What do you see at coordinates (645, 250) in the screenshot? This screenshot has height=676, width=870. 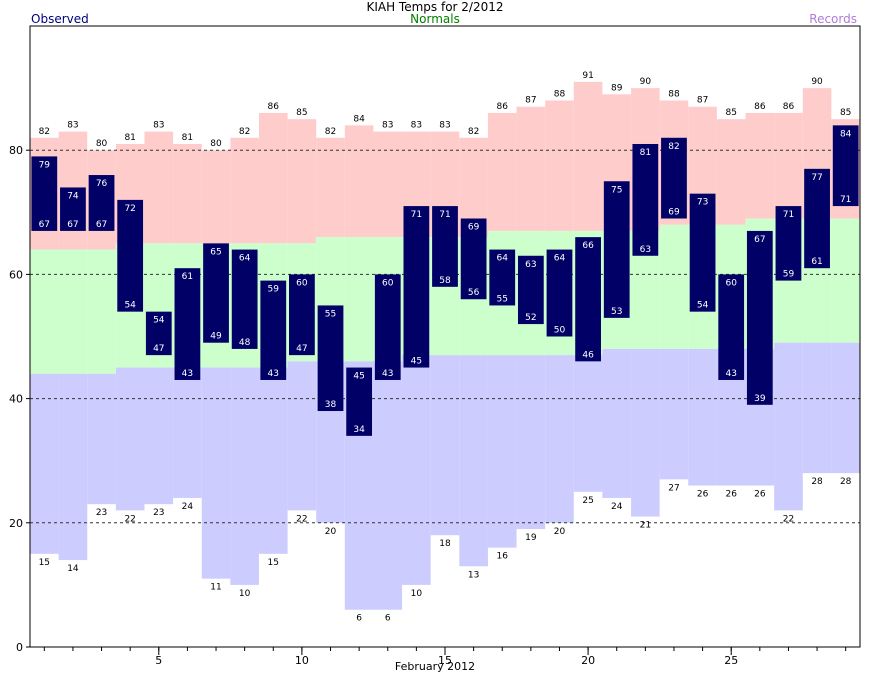 I see `observed-low-label: 63` at bounding box center [645, 250].